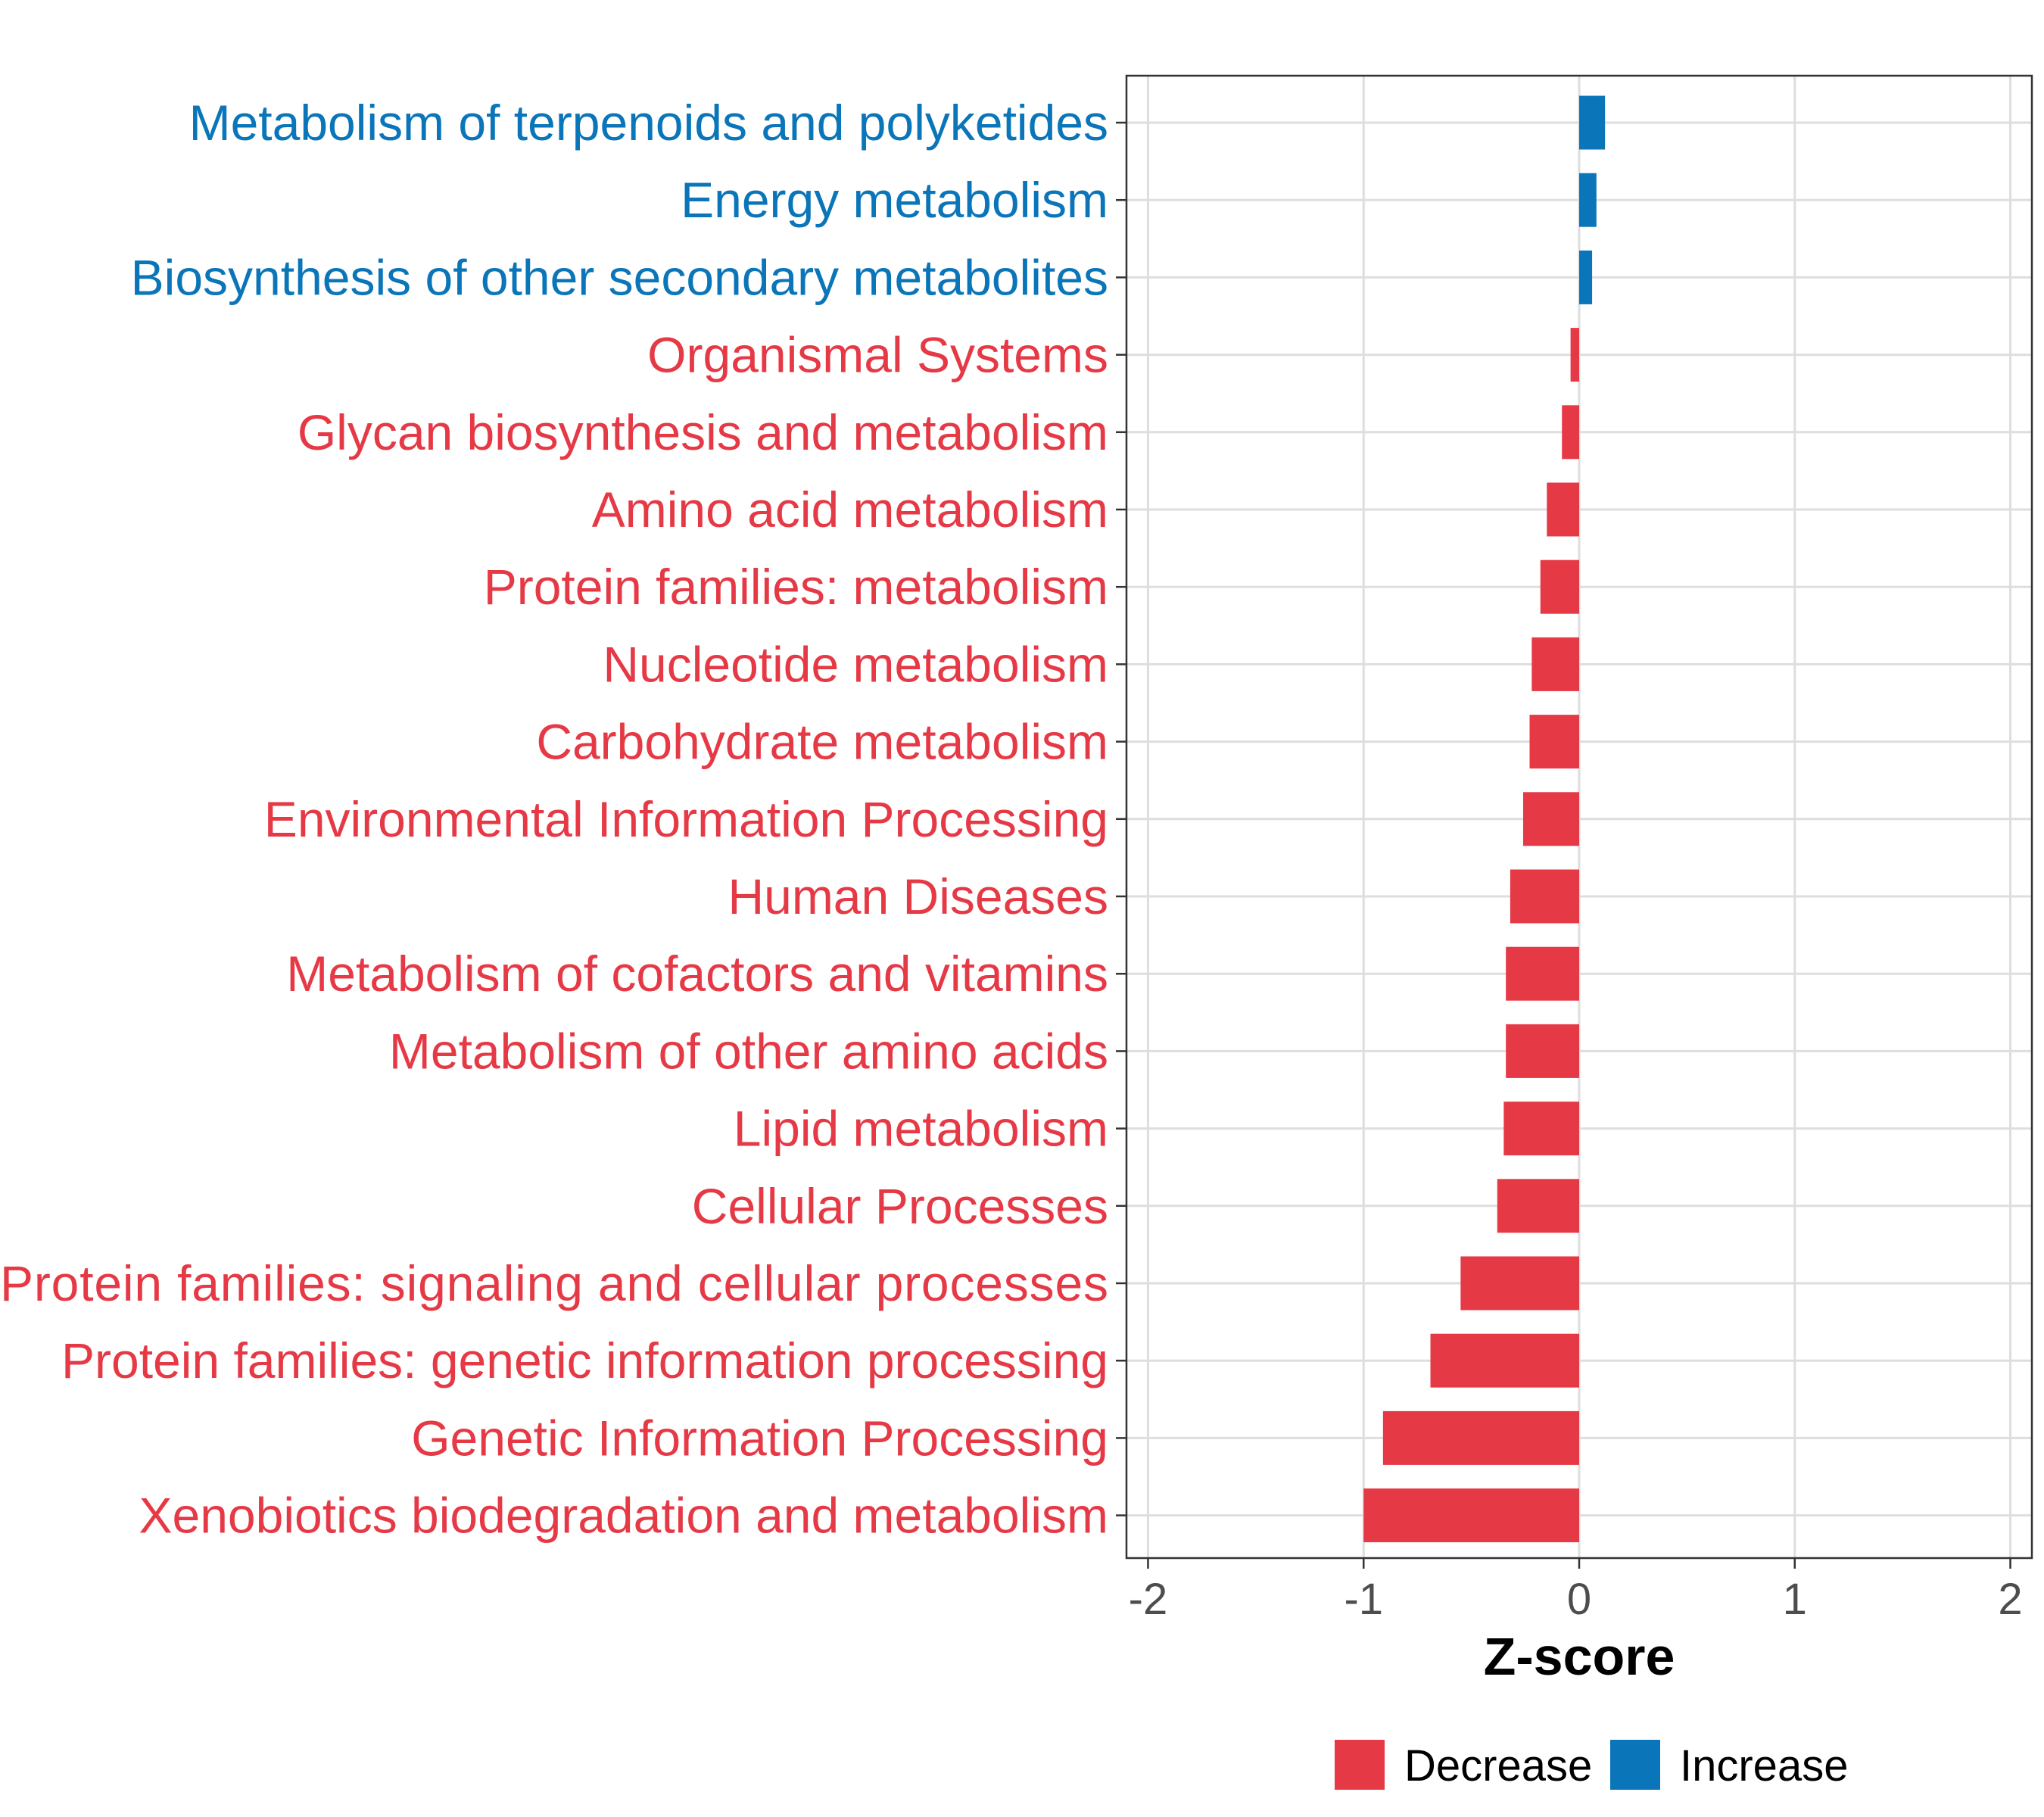 This screenshot has height=1817, width=2044. What do you see at coordinates (1579, 1599) in the screenshot?
I see `x-tick-label-2: 0` at bounding box center [1579, 1599].